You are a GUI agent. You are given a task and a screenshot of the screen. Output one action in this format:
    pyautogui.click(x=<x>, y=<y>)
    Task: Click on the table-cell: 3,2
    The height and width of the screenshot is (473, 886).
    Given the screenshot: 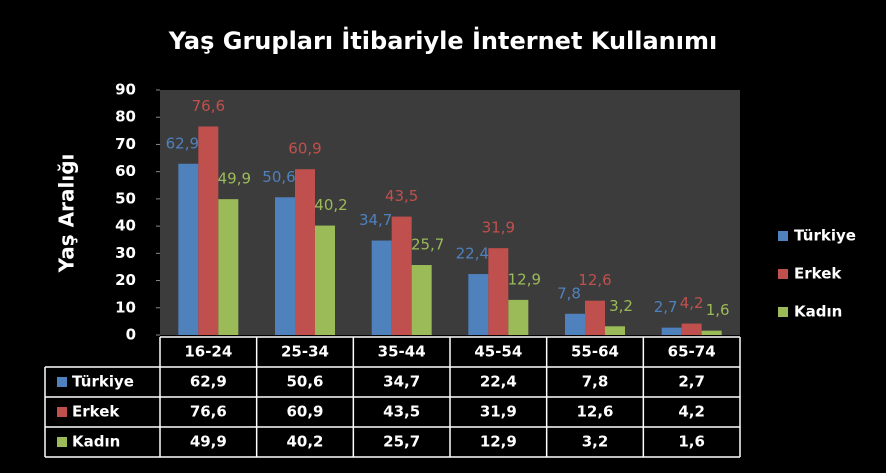 What is the action you would take?
    pyautogui.click(x=595, y=442)
    